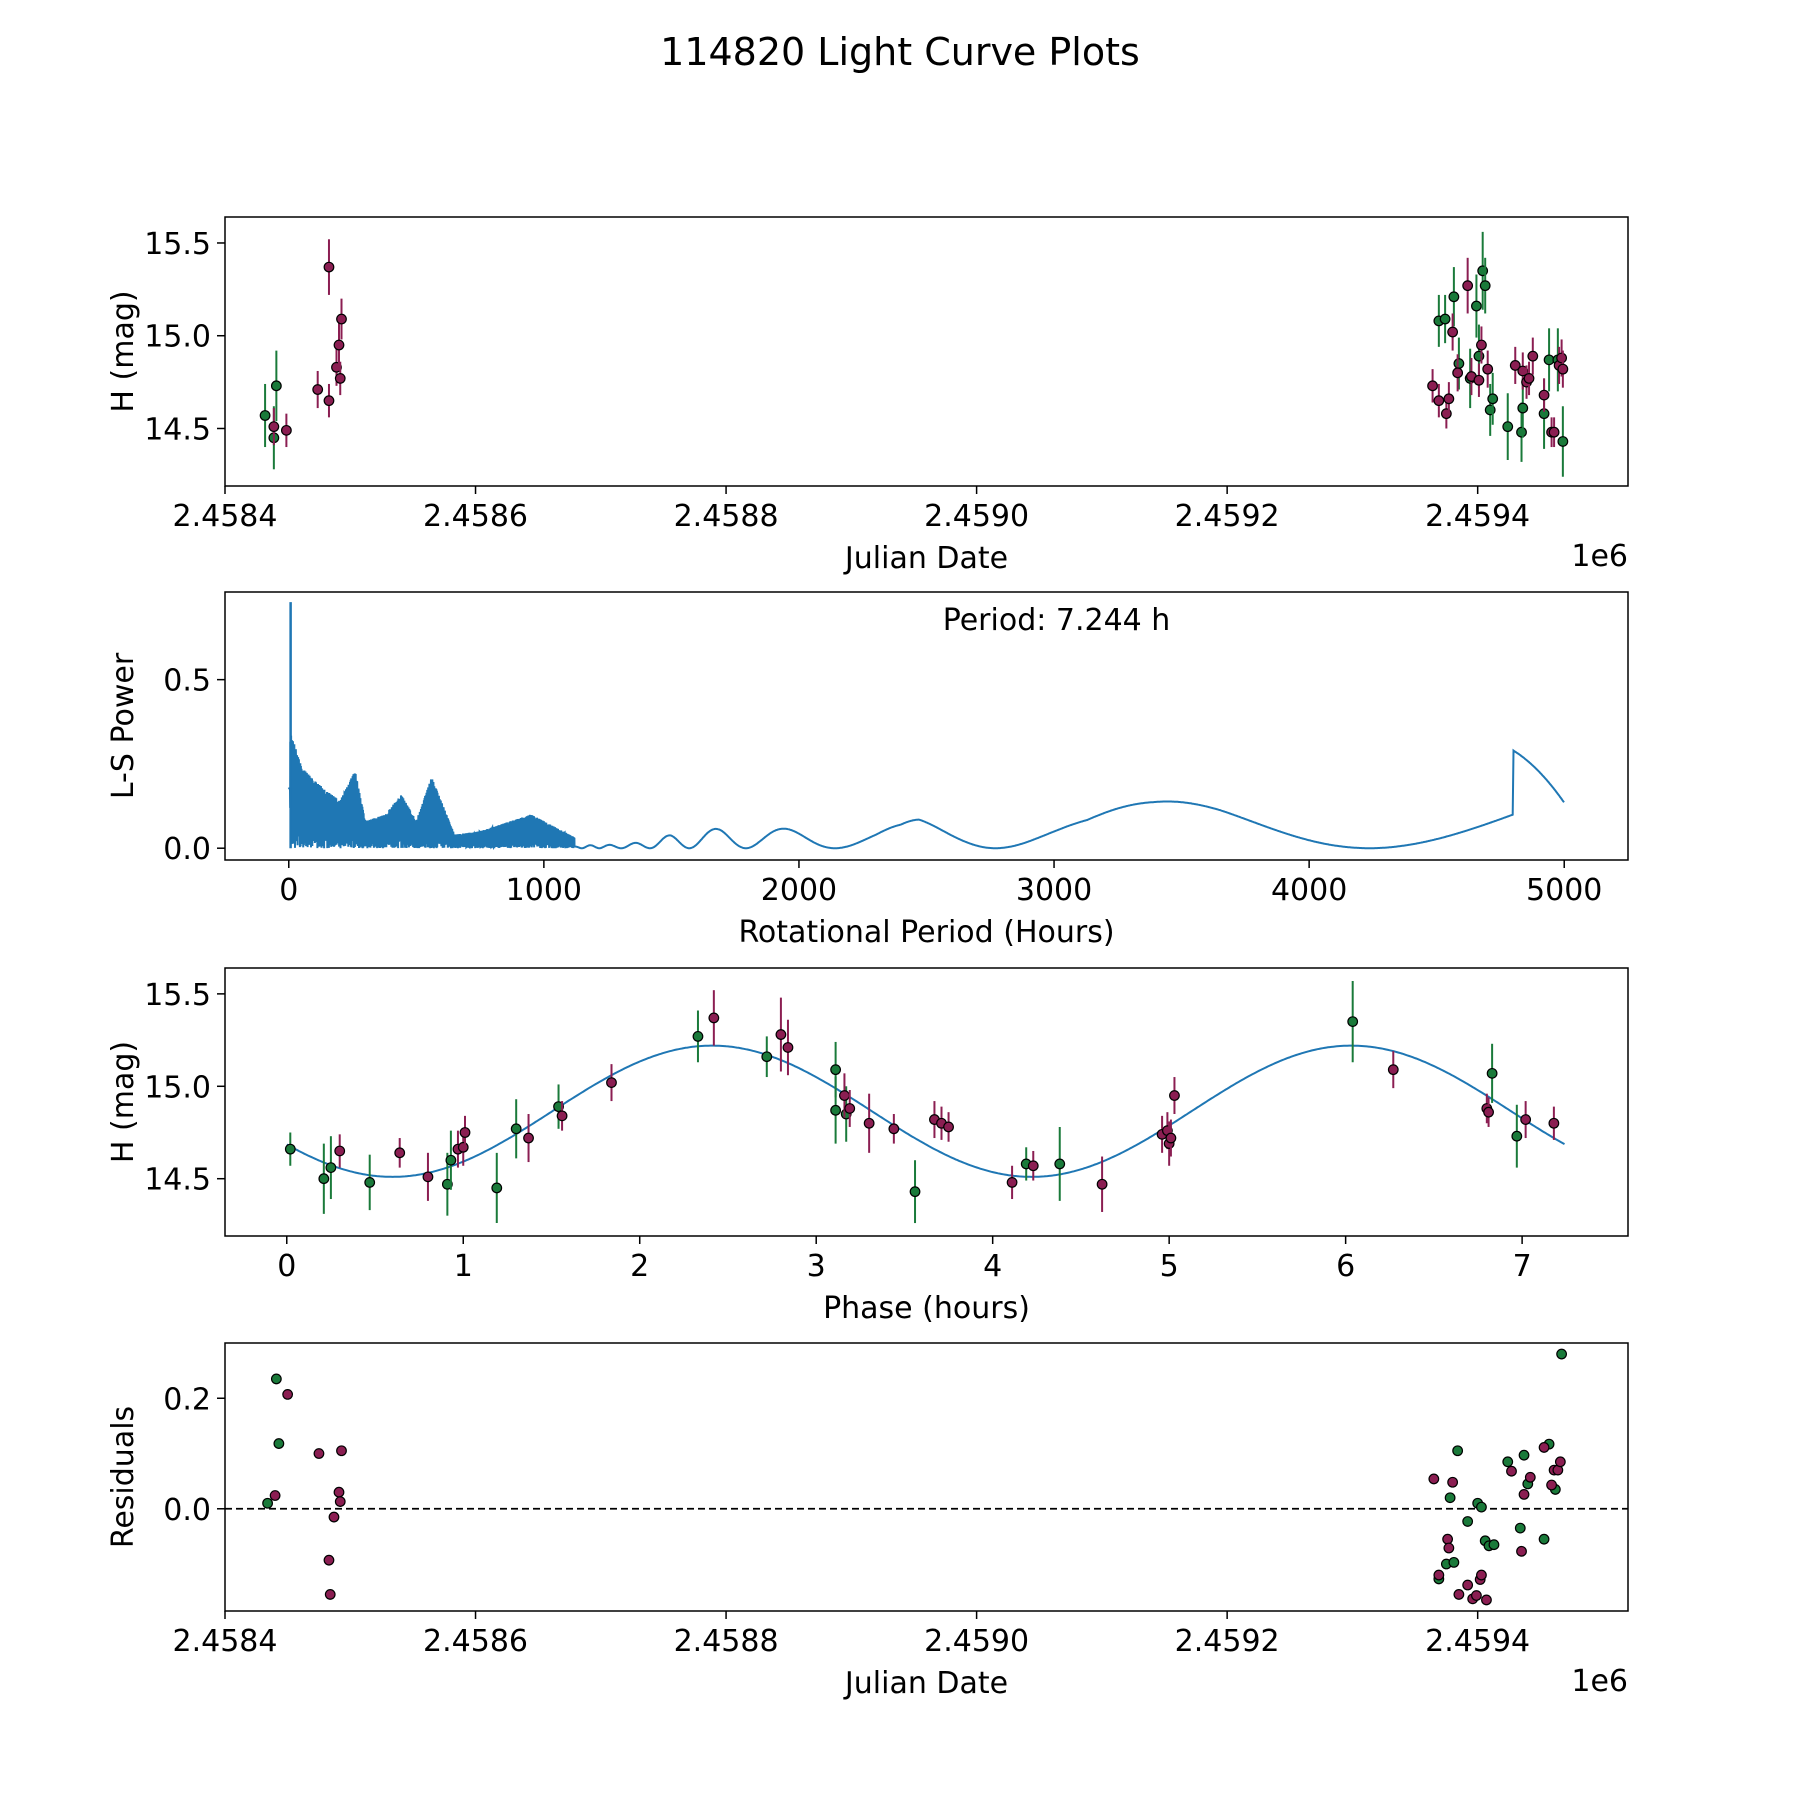 The width and height of the screenshot is (1800, 1800). What do you see at coordinates (225, 1641) in the screenshot?
I see `x-tick-label: 2.4584` at bounding box center [225, 1641].